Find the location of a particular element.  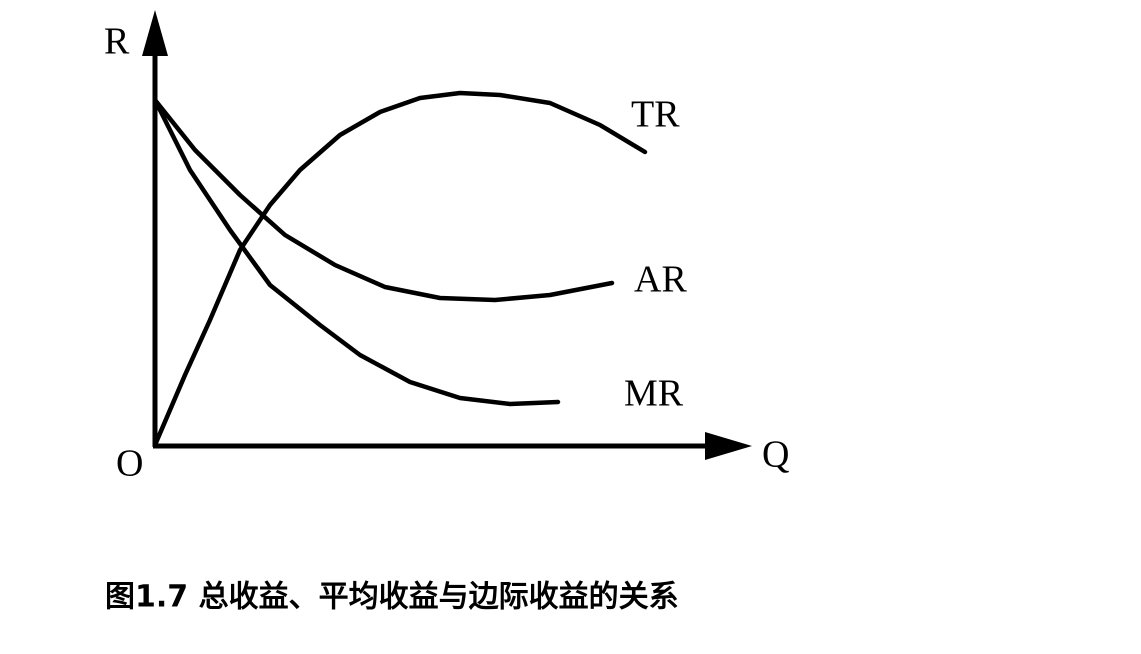

caption: 图1.7 总收益、平均收益与边际收益的关系 is located at coordinates (392, 597).